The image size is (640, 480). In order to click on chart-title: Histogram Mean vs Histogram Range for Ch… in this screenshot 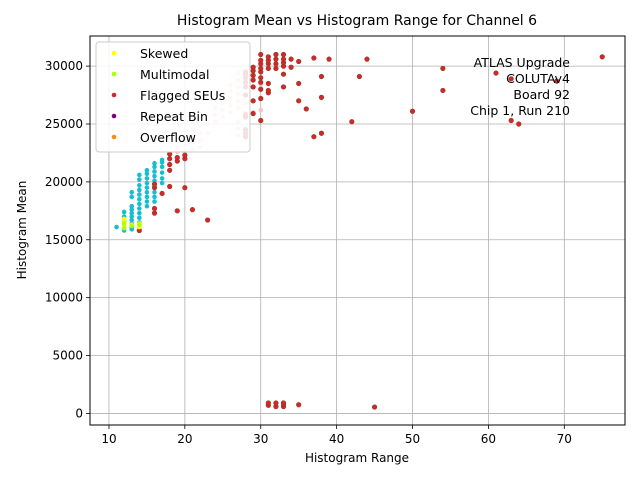, I will do `click(357, 21)`.